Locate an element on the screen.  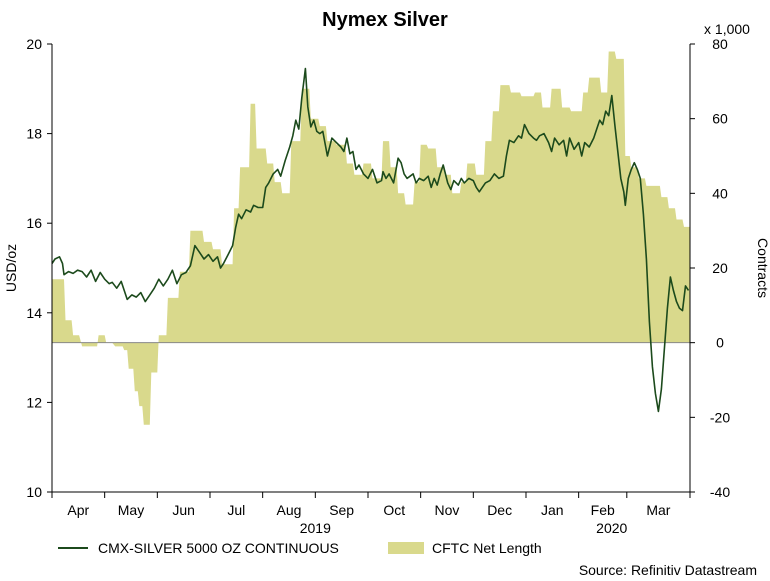
right-axis-multiplier: x 1,000 is located at coordinates (727, 29).